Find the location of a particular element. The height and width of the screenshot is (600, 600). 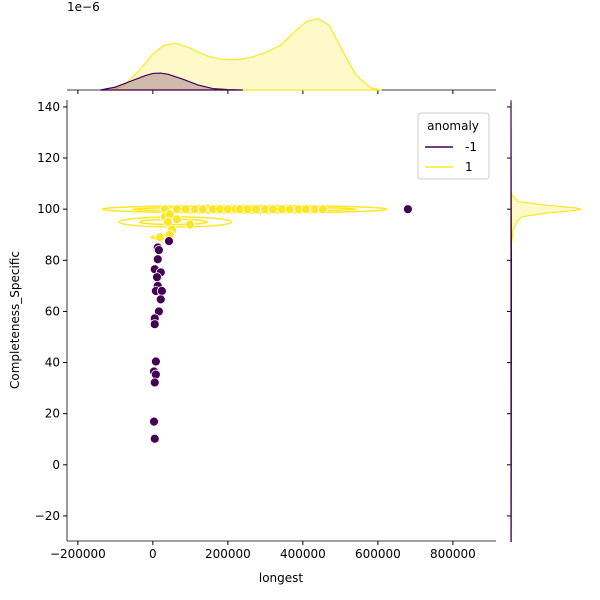

y-tick-label: 140 is located at coordinates (48, 107).